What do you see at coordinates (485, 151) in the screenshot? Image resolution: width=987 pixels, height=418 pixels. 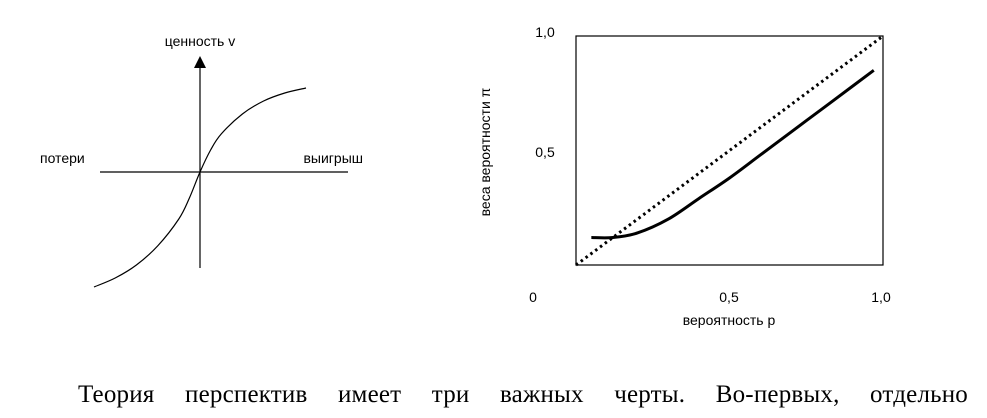 I see `y-axis-label: веса вероятности π` at bounding box center [485, 151].